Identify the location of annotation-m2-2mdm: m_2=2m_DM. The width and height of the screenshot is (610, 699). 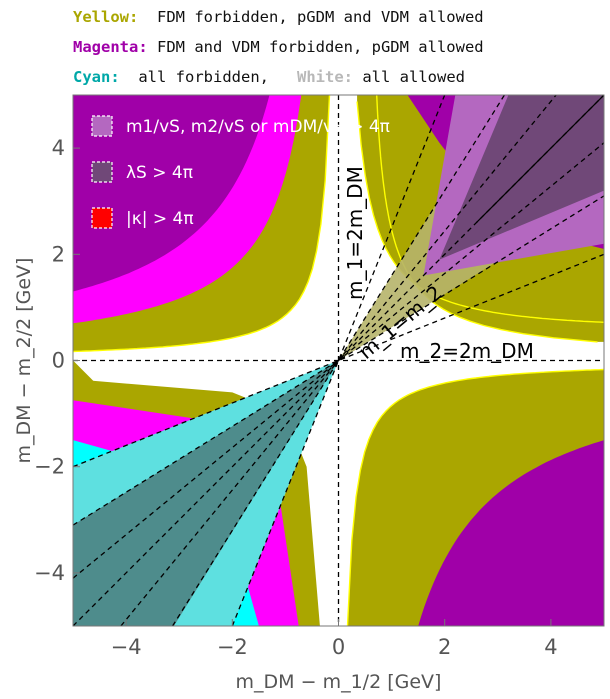
(467, 351).